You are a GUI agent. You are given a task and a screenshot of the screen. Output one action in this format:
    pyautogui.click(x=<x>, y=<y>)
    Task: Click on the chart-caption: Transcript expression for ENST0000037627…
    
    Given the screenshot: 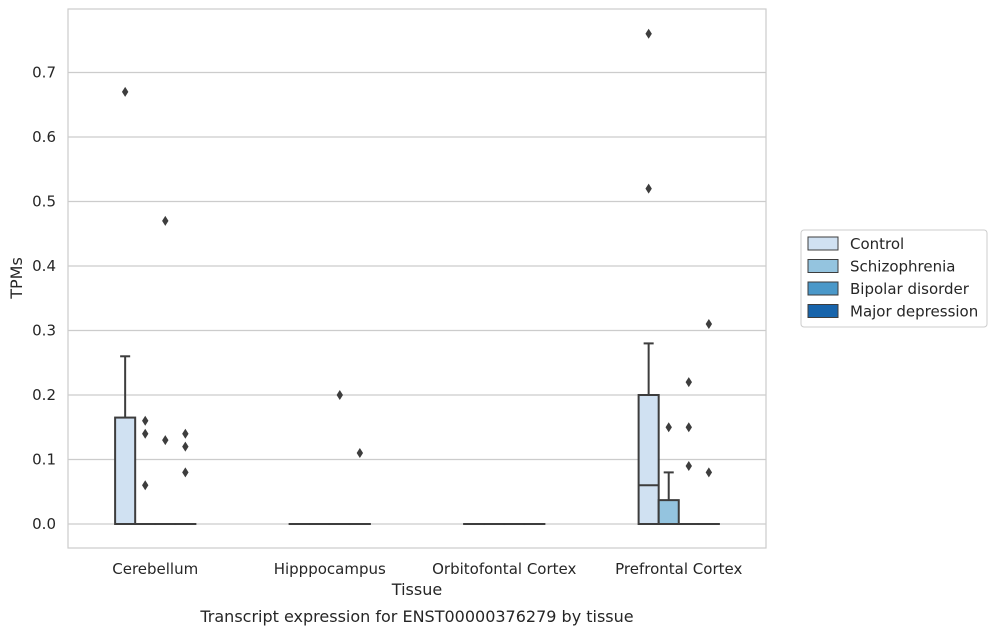 What is the action you would take?
    pyautogui.click(x=416, y=616)
    